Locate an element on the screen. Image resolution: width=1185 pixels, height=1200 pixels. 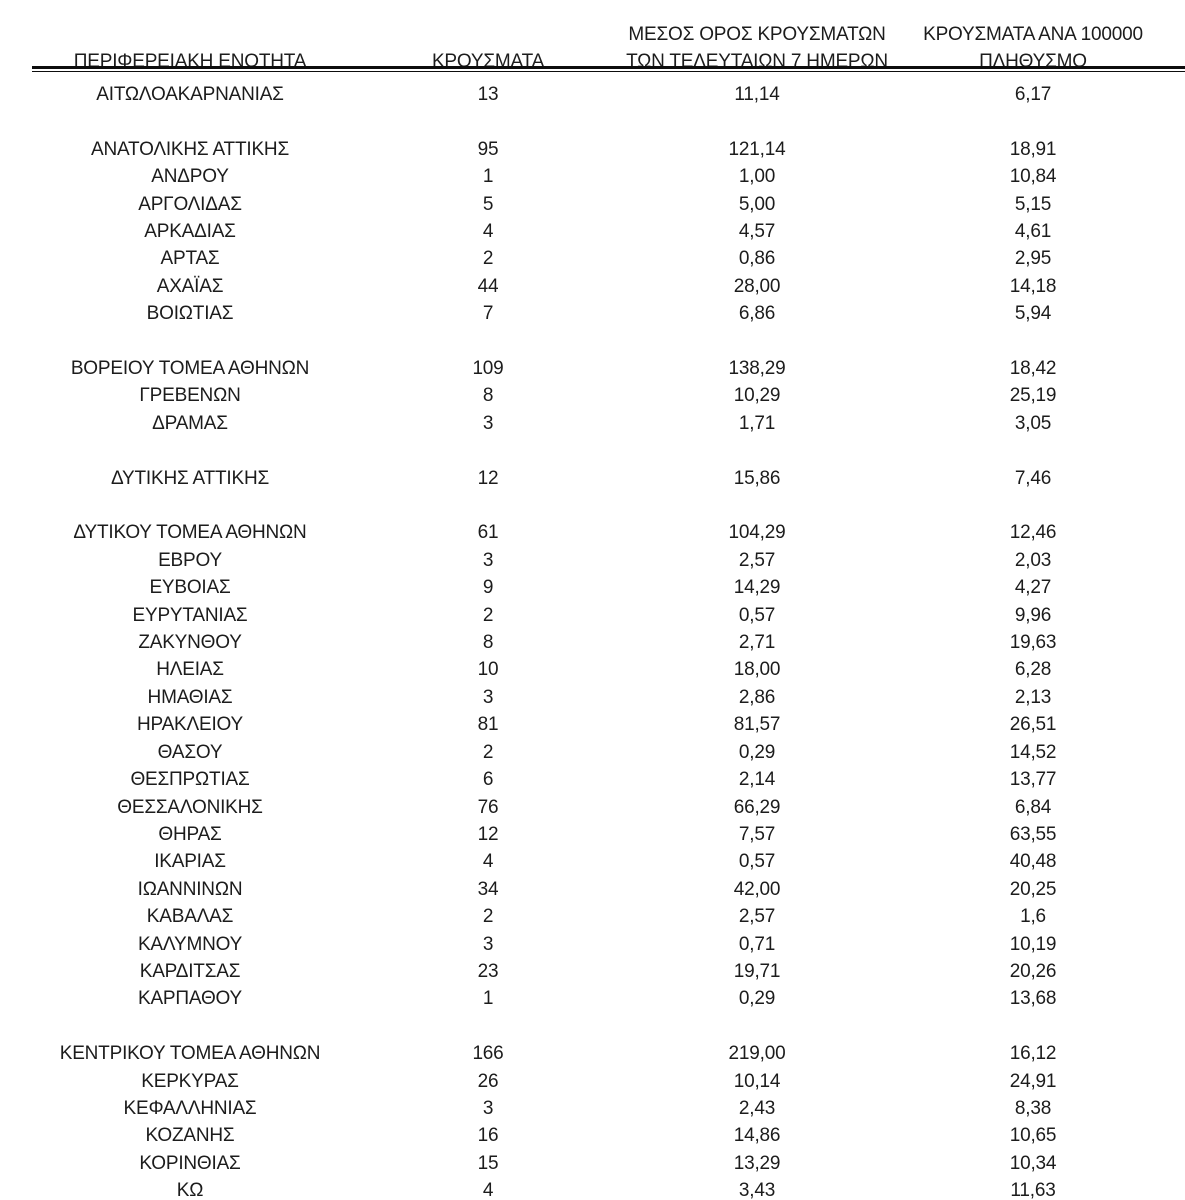
cell-cases: 23 is located at coordinates (488, 971).